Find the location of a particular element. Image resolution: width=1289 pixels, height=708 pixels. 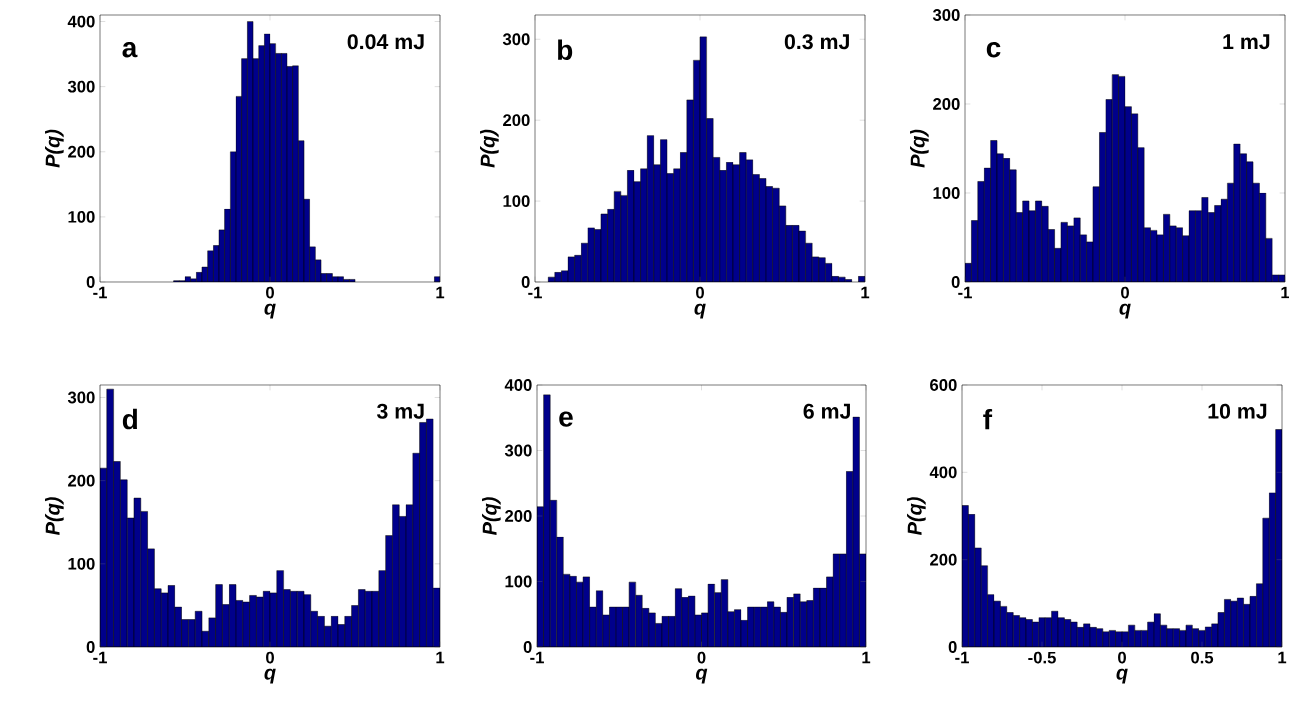

annotation: e is located at coordinates (566, 419).